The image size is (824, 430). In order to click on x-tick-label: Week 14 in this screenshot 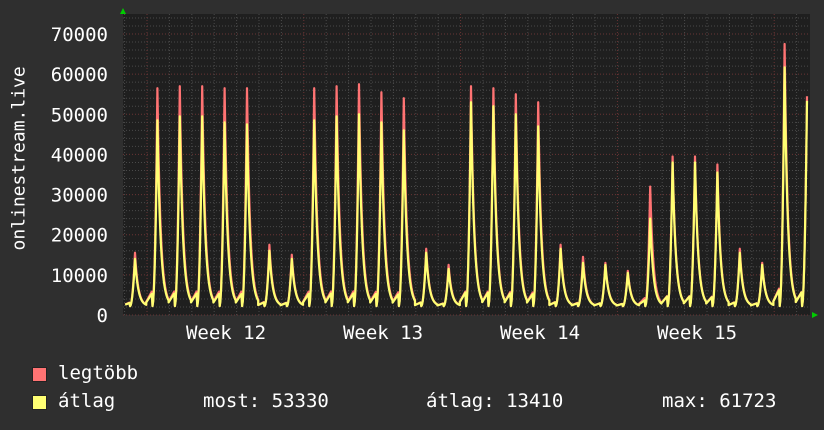, I will do `click(540, 333)`.